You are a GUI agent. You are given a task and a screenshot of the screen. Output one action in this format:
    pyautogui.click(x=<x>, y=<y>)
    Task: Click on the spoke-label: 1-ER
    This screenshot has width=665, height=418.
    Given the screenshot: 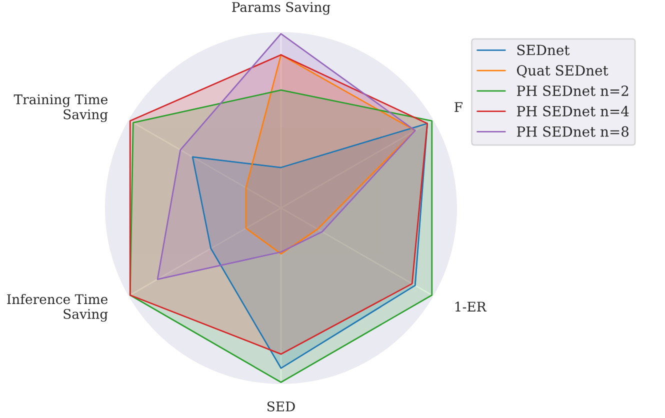 What is the action you would take?
    pyautogui.click(x=471, y=307)
    